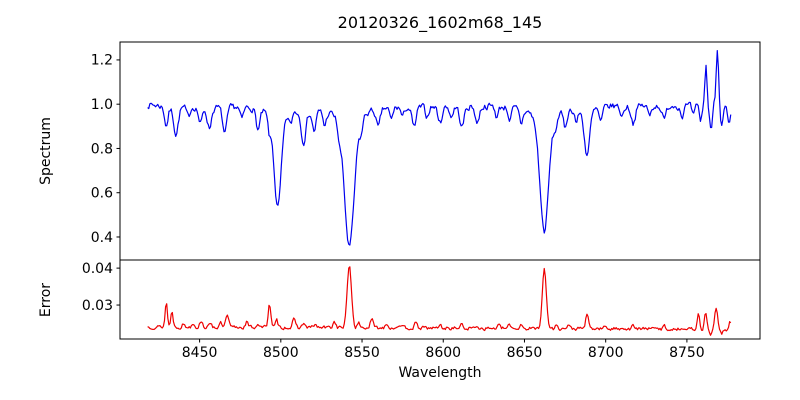 This screenshot has width=800, height=400. What do you see at coordinates (362, 353) in the screenshot?
I see `x-tick-label: 8550` at bounding box center [362, 353].